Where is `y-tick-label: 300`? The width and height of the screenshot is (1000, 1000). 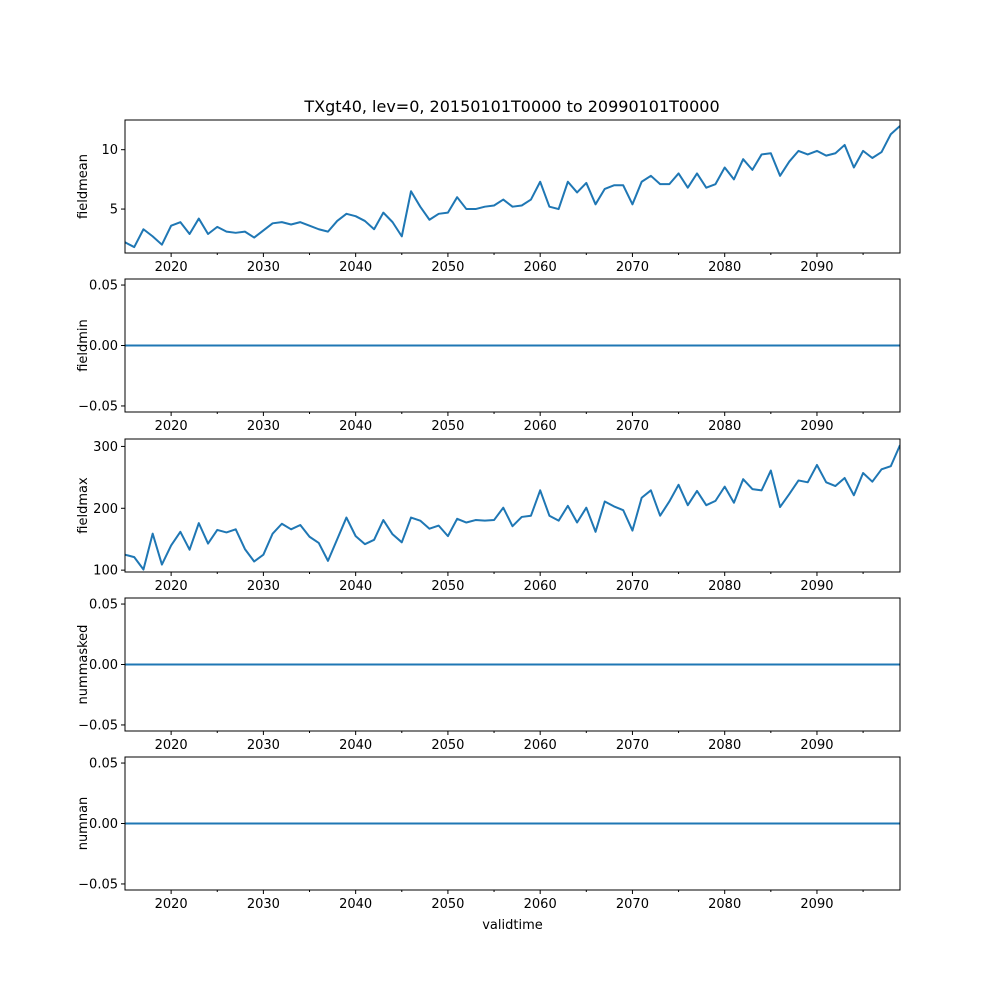 y-tick-label: 300 is located at coordinates (105, 447).